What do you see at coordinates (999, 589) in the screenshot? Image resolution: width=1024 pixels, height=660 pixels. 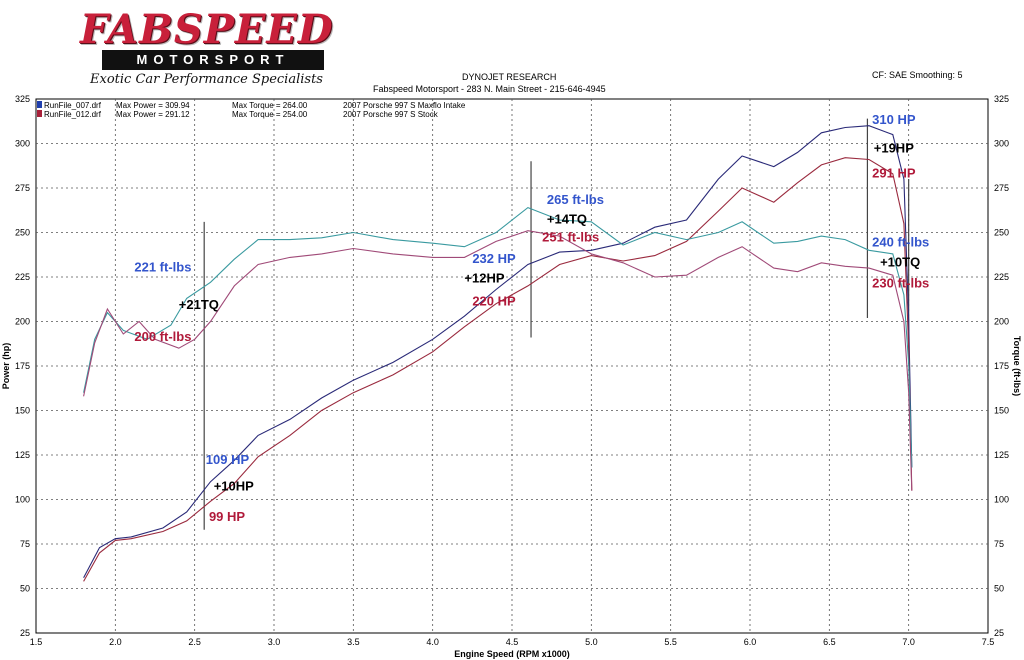 I see `y-right-tick-label: 50` at bounding box center [999, 589].